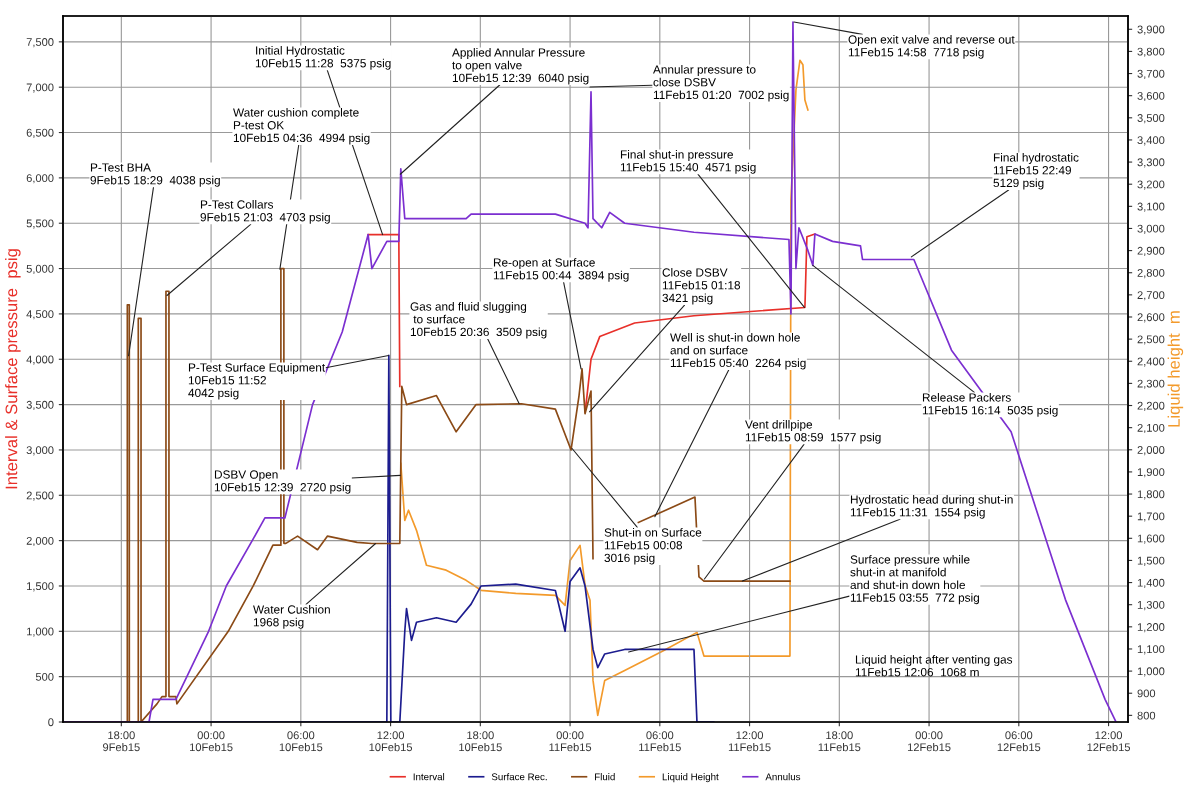 Image resolution: width=1192 pixels, height=785 pixels. Describe the element at coordinates (40, 269) in the screenshot. I see `y-tick-label: 5,000` at that location.